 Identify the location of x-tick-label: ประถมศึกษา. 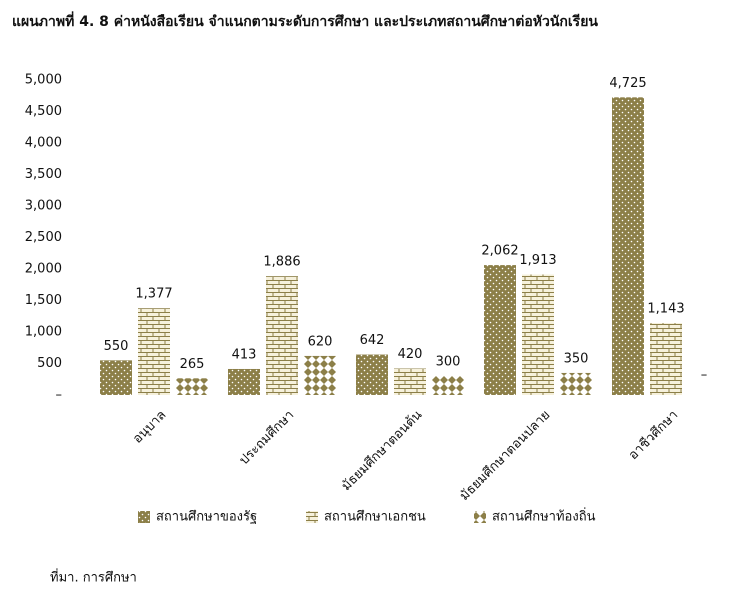
(267, 438).